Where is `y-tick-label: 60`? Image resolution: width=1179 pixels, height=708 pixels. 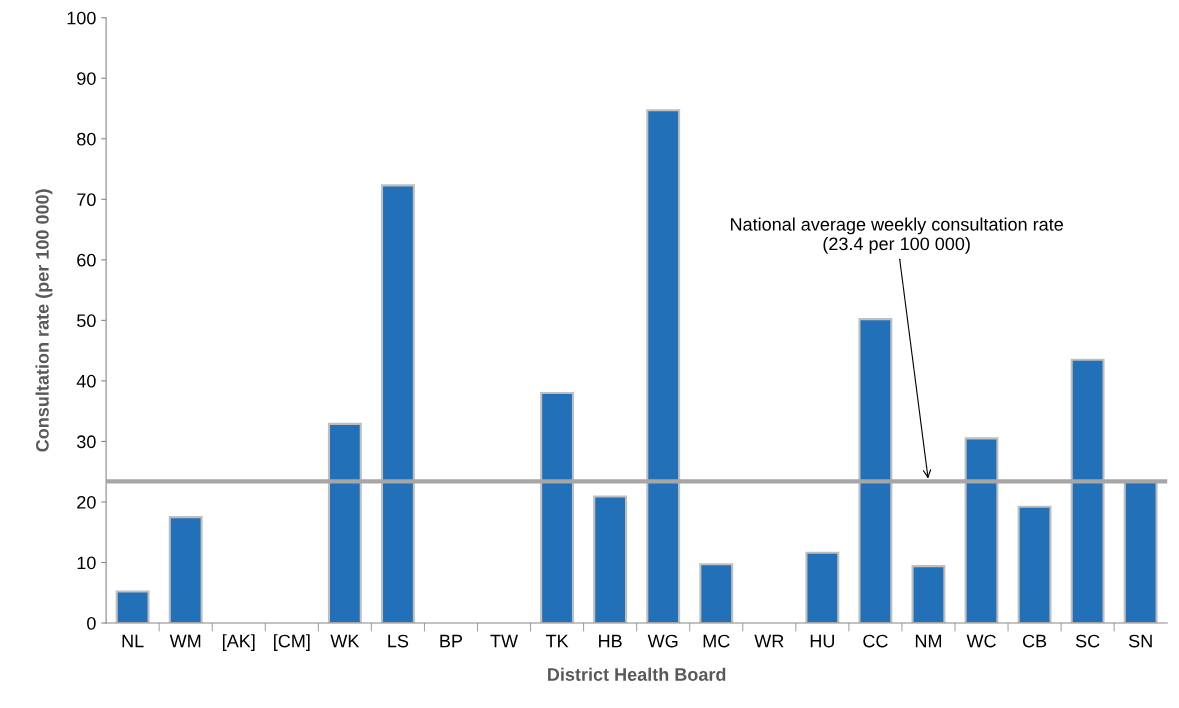
y-tick-label: 60 is located at coordinates (86, 260).